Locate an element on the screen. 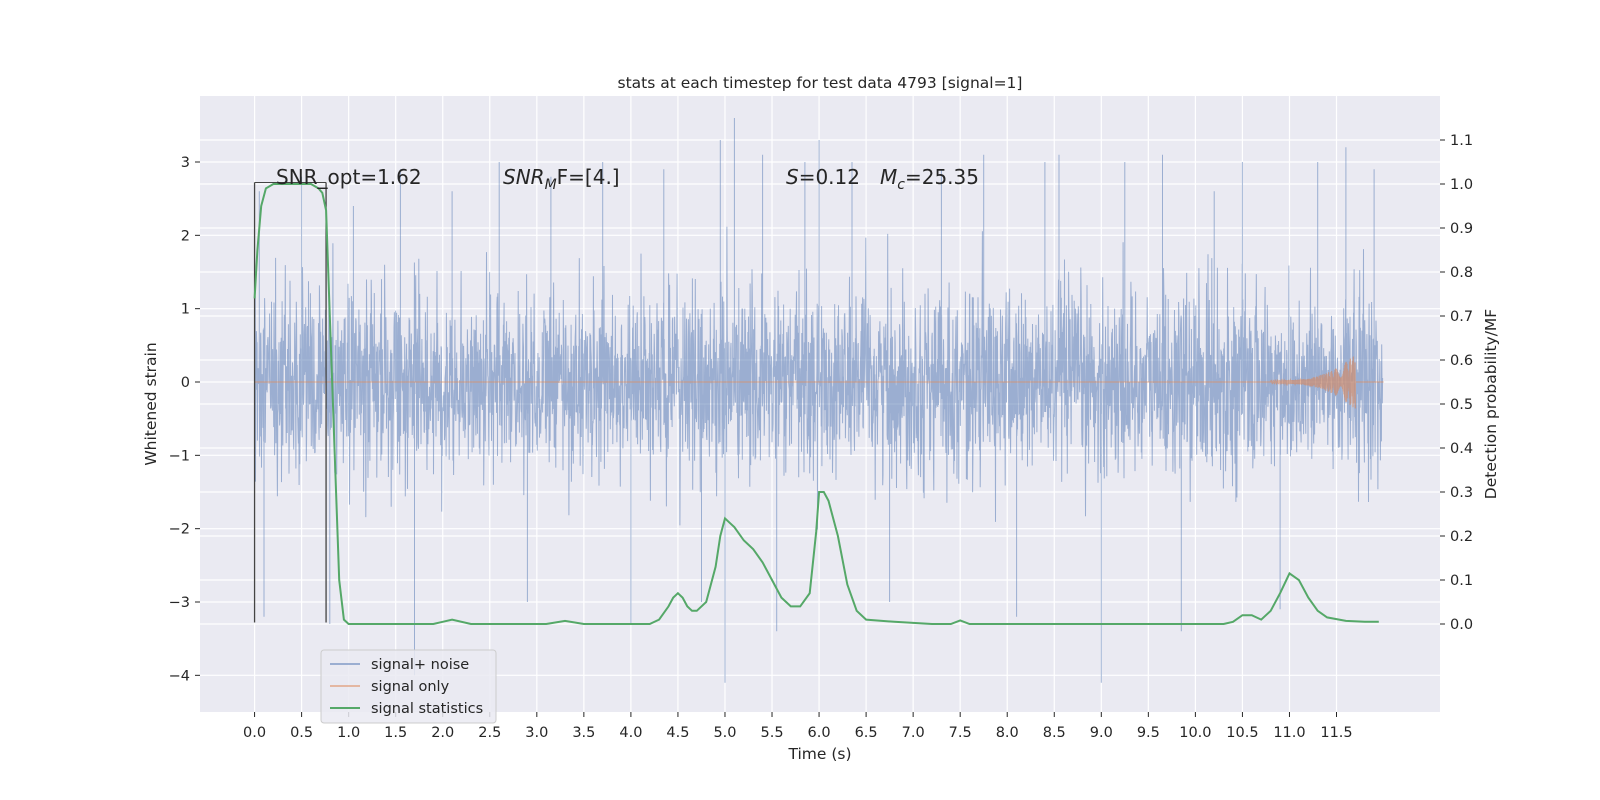 This screenshot has width=1600, height=800. x-tick-label: 3.5 is located at coordinates (583, 733).